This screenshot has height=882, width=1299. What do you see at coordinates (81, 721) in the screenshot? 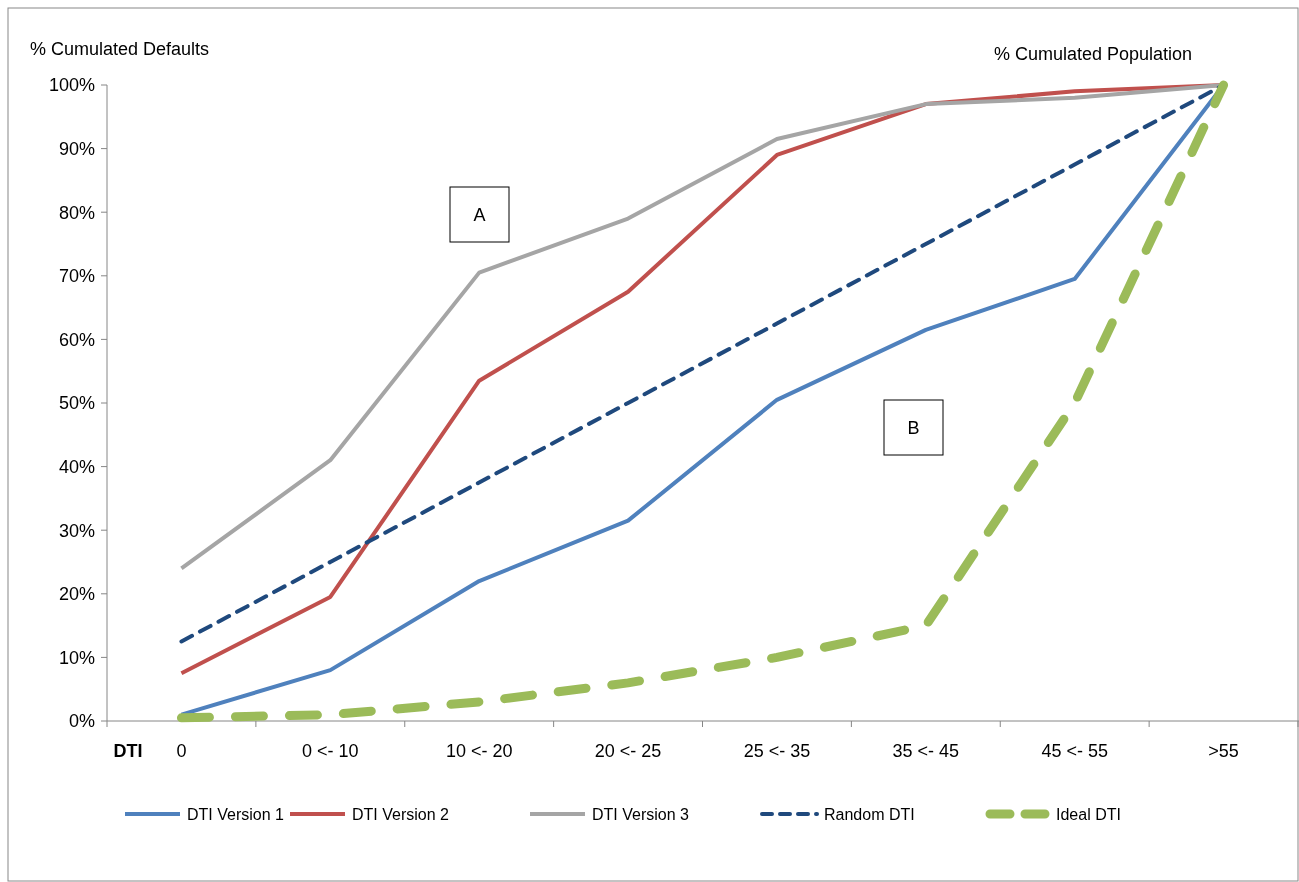
I see `y-tick-label: 0%` at bounding box center [81, 721].